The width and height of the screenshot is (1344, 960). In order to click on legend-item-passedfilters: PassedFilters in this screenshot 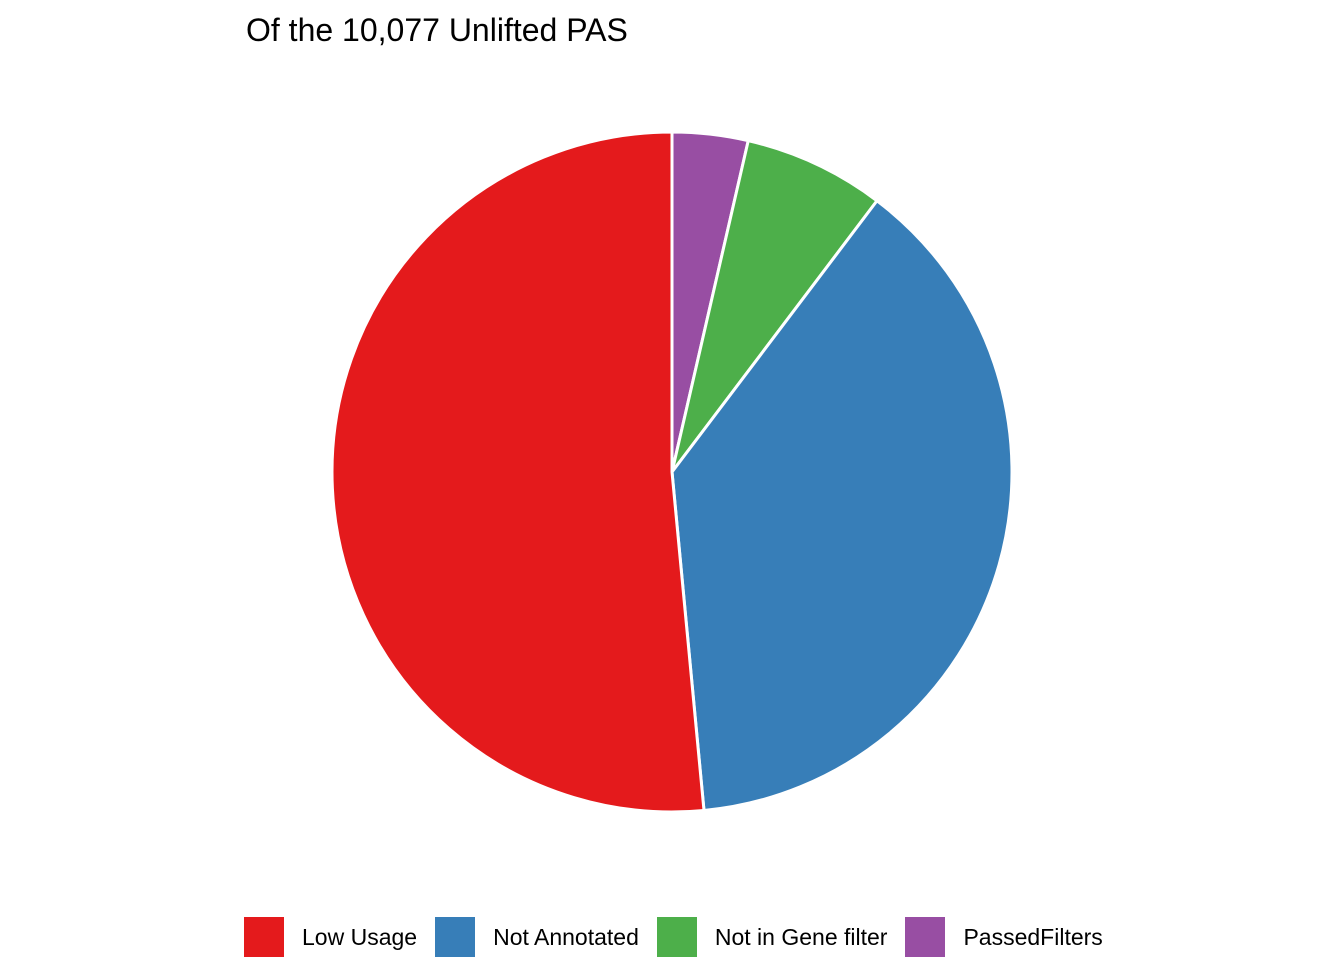, I will do `click(1004, 937)`.